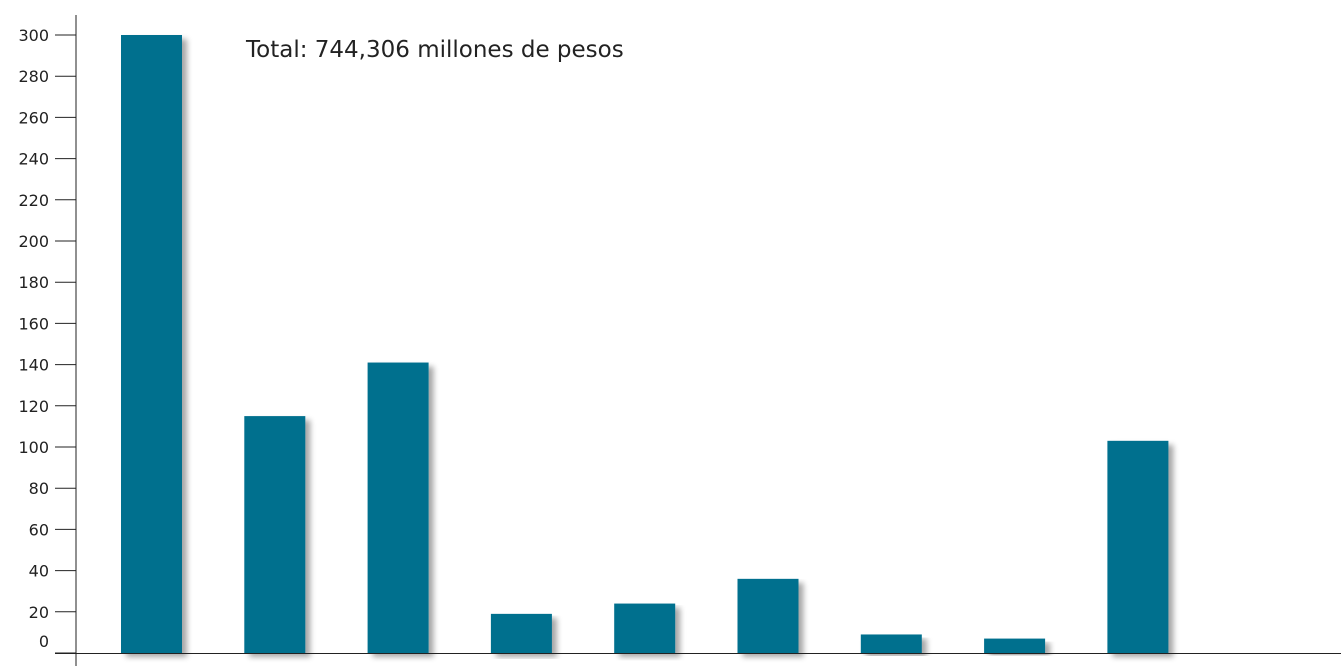  I want to click on y-tick-label: 120, so click(33, 406).